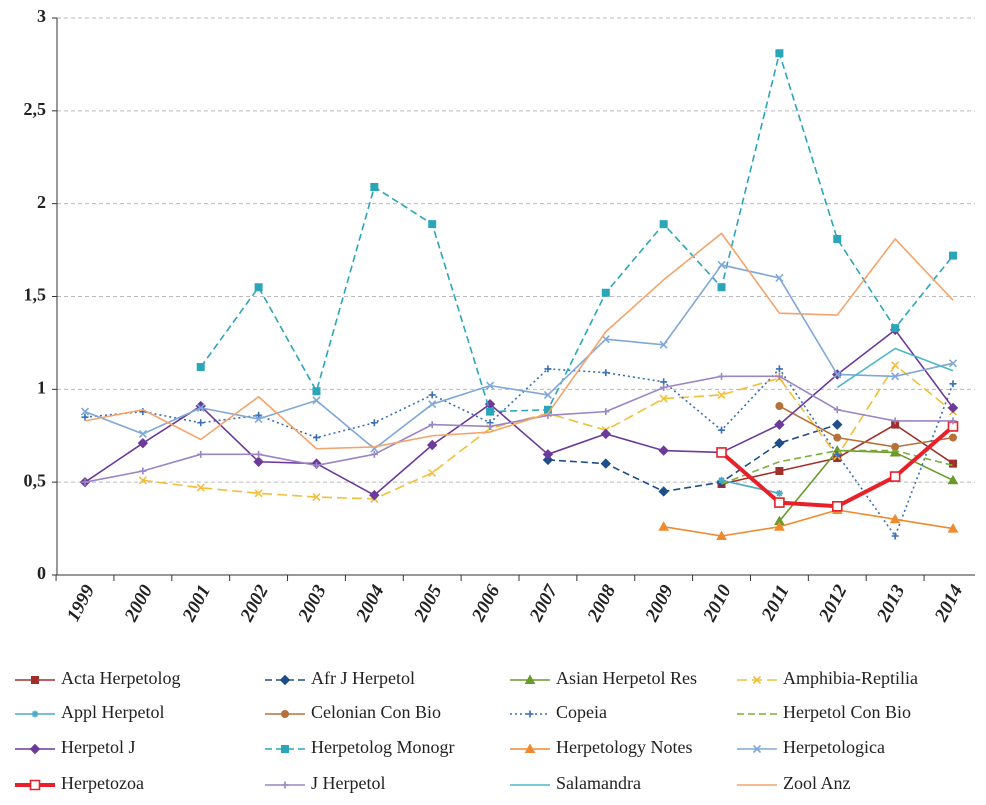 Image resolution: width=986 pixels, height=805 pixels. What do you see at coordinates (348, 783) in the screenshot?
I see `legend-label: J Herpetol` at bounding box center [348, 783].